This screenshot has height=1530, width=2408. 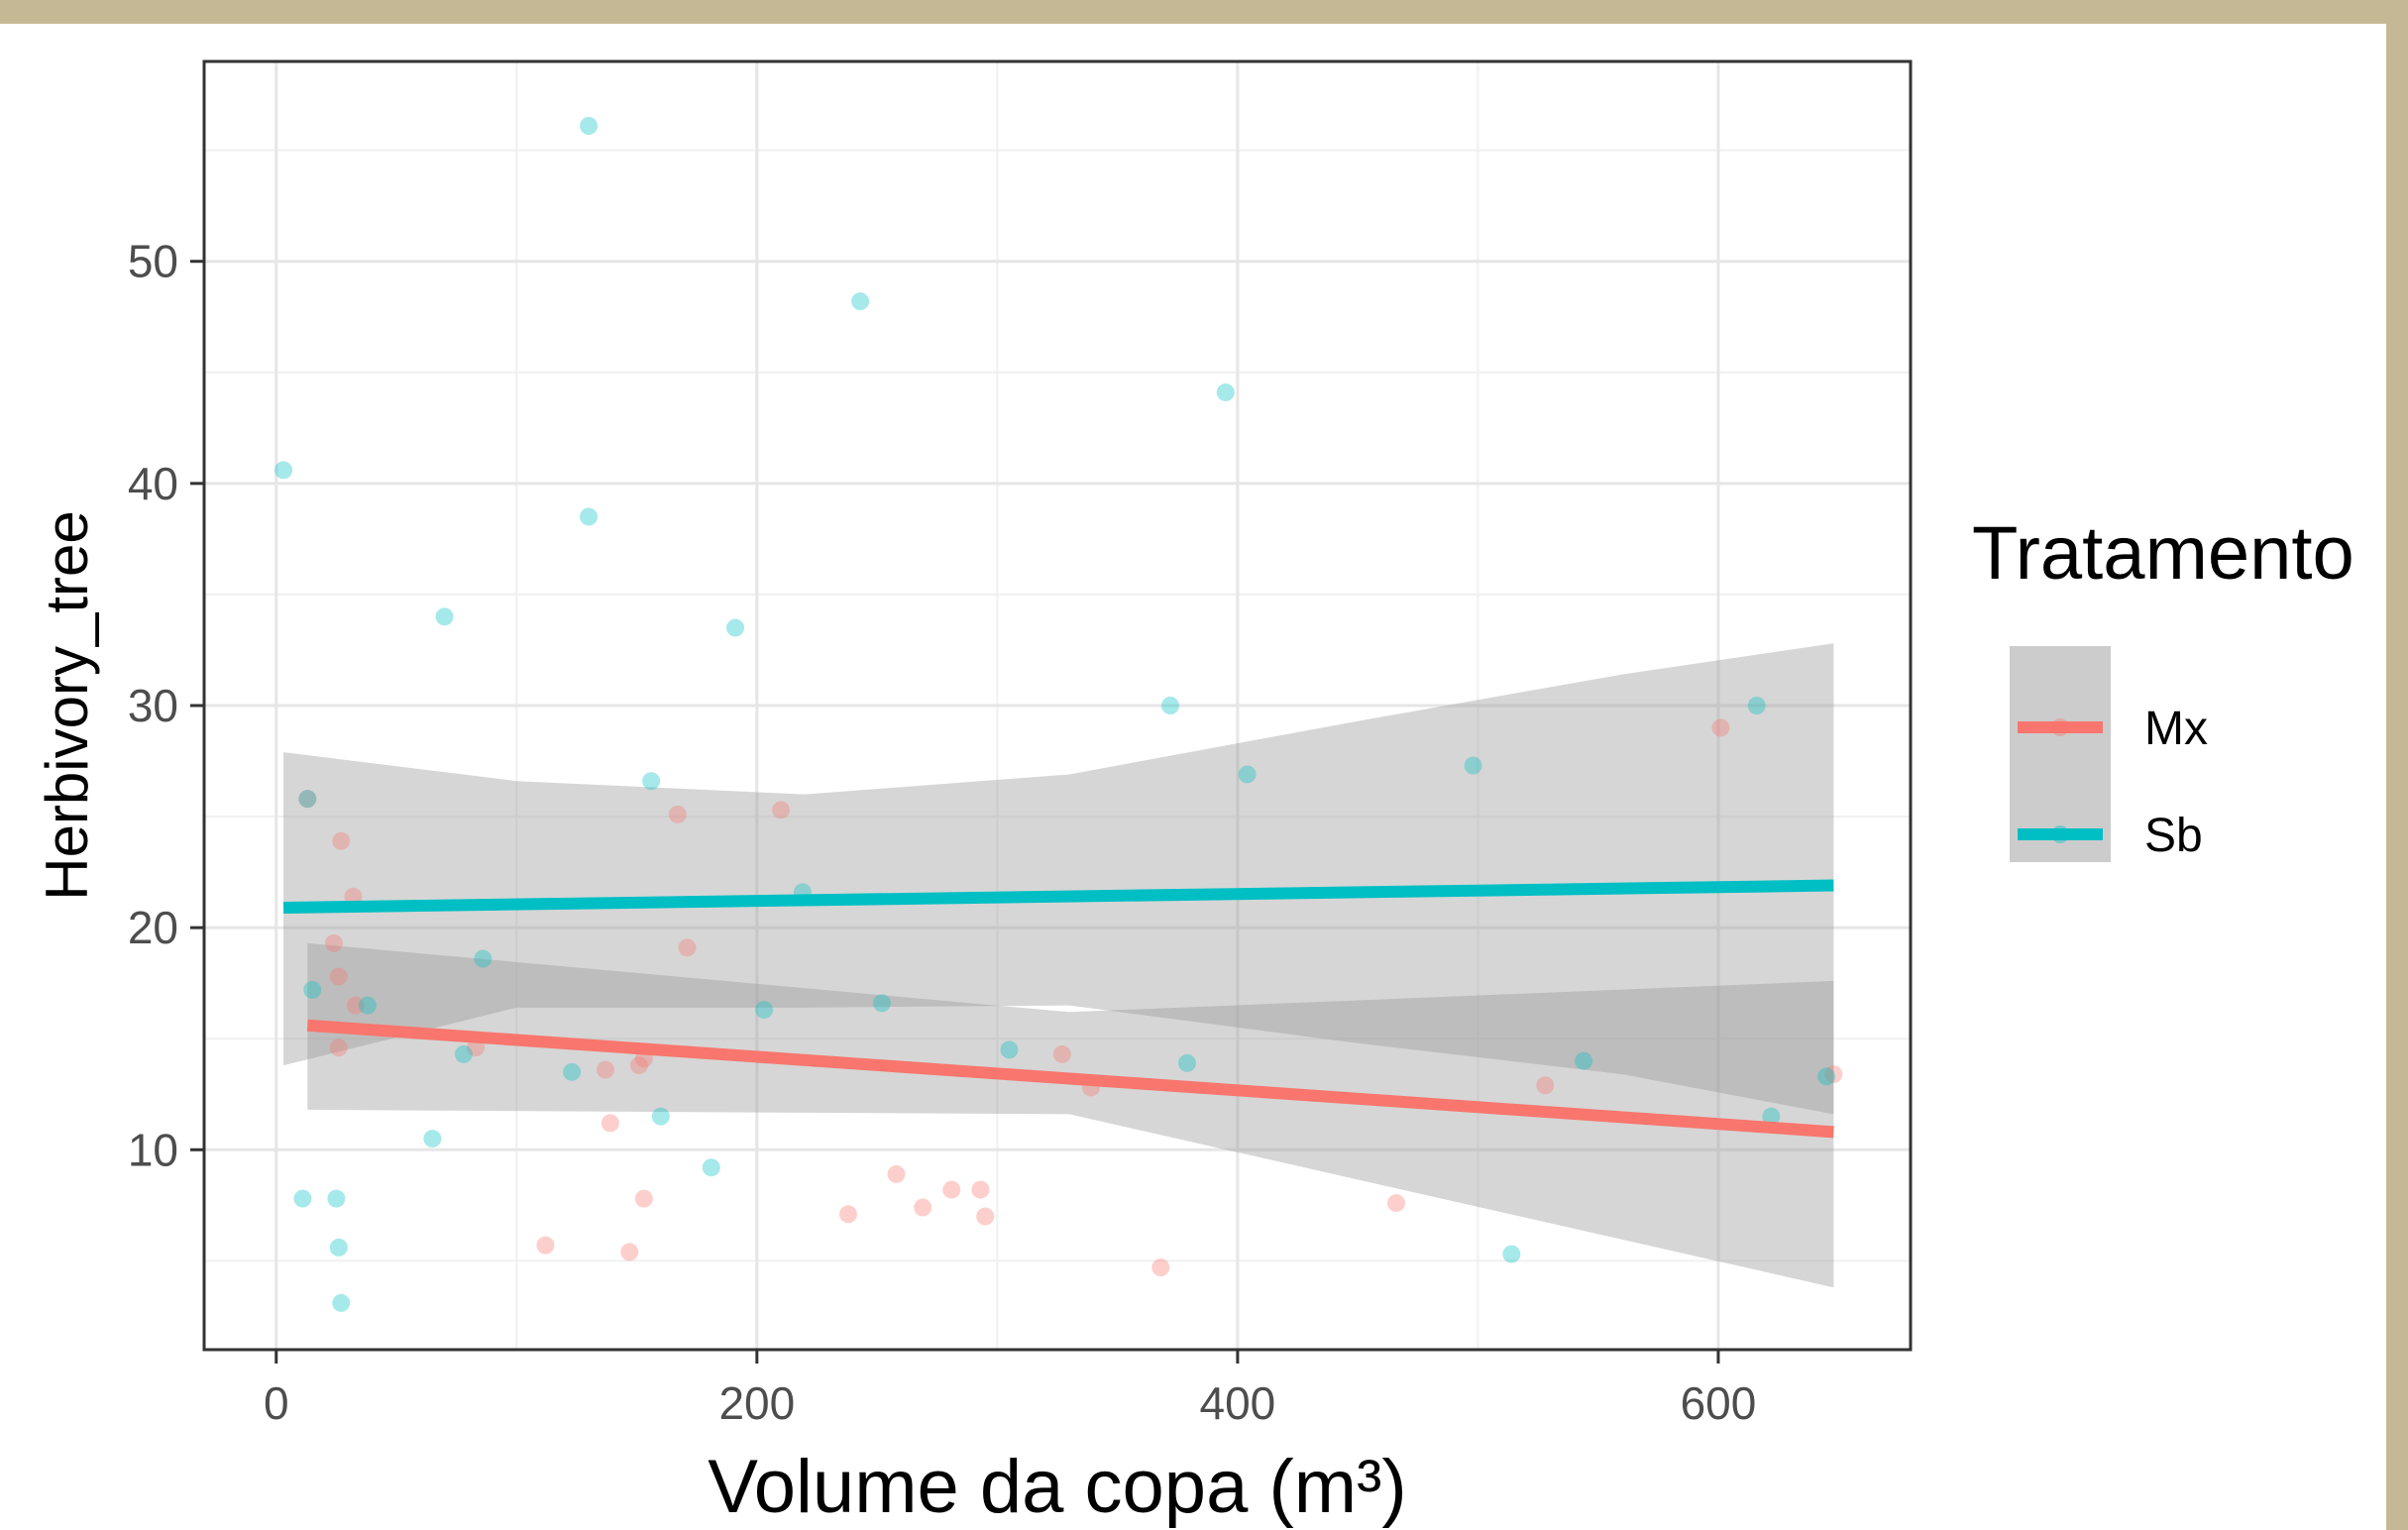 What do you see at coordinates (1238, 1403) in the screenshot?
I see `x-tick-label: 400` at bounding box center [1238, 1403].